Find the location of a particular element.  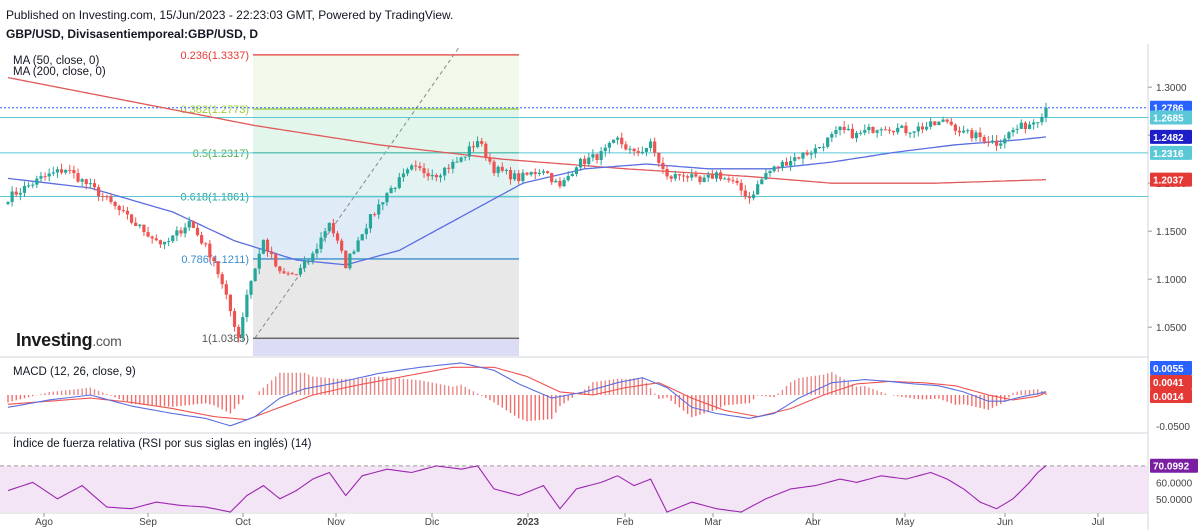

fib-trend-line is located at coordinates (357, 192).